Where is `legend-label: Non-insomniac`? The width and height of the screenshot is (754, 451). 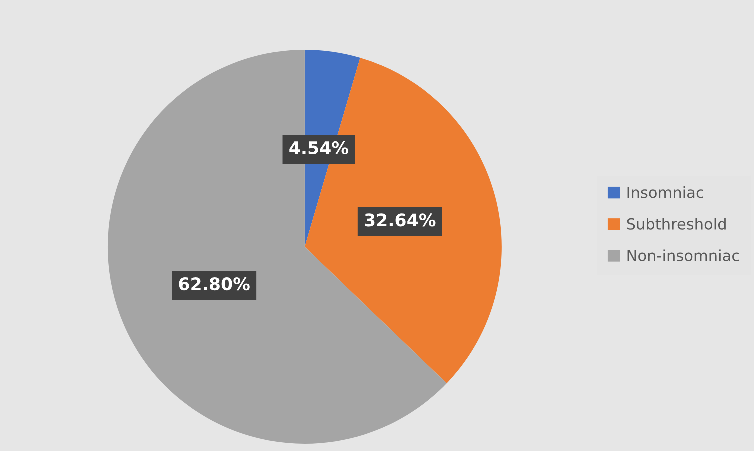
legend-label: Non-insomniac is located at coordinates (684, 256).